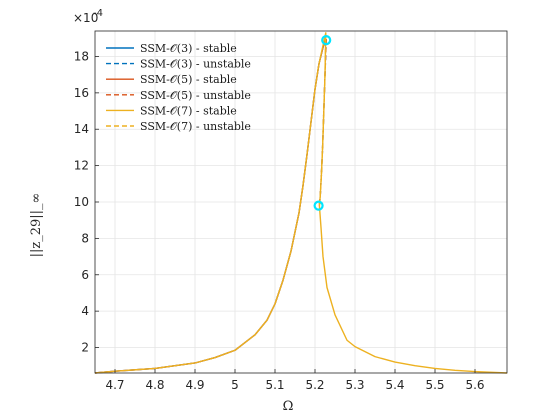 The image size is (560, 420). What do you see at coordinates (354, 385) in the screenshot?
I see `x-tick-label: 5.3` at bounding box center [354, 385].